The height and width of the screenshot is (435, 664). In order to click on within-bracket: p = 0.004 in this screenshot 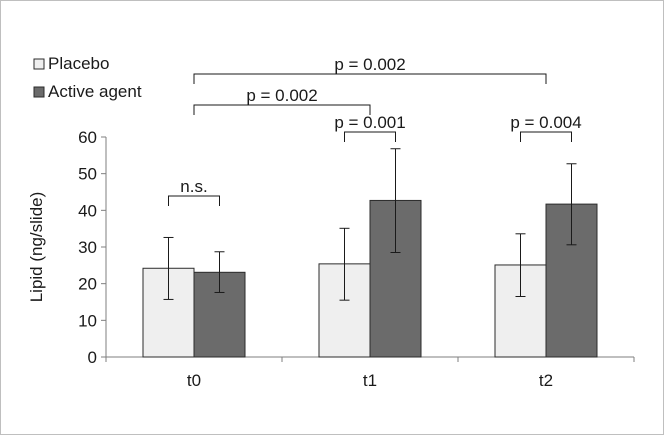, I will do `click(546, 127)`.